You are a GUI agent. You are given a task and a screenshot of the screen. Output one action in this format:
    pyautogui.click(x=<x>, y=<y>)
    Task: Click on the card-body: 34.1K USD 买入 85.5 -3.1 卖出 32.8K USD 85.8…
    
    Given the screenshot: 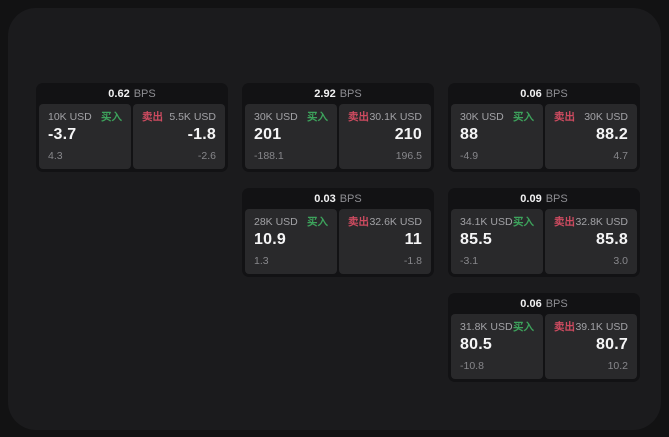 What is the action you would take?
    pyautogui.click(x=544, y=243)
    